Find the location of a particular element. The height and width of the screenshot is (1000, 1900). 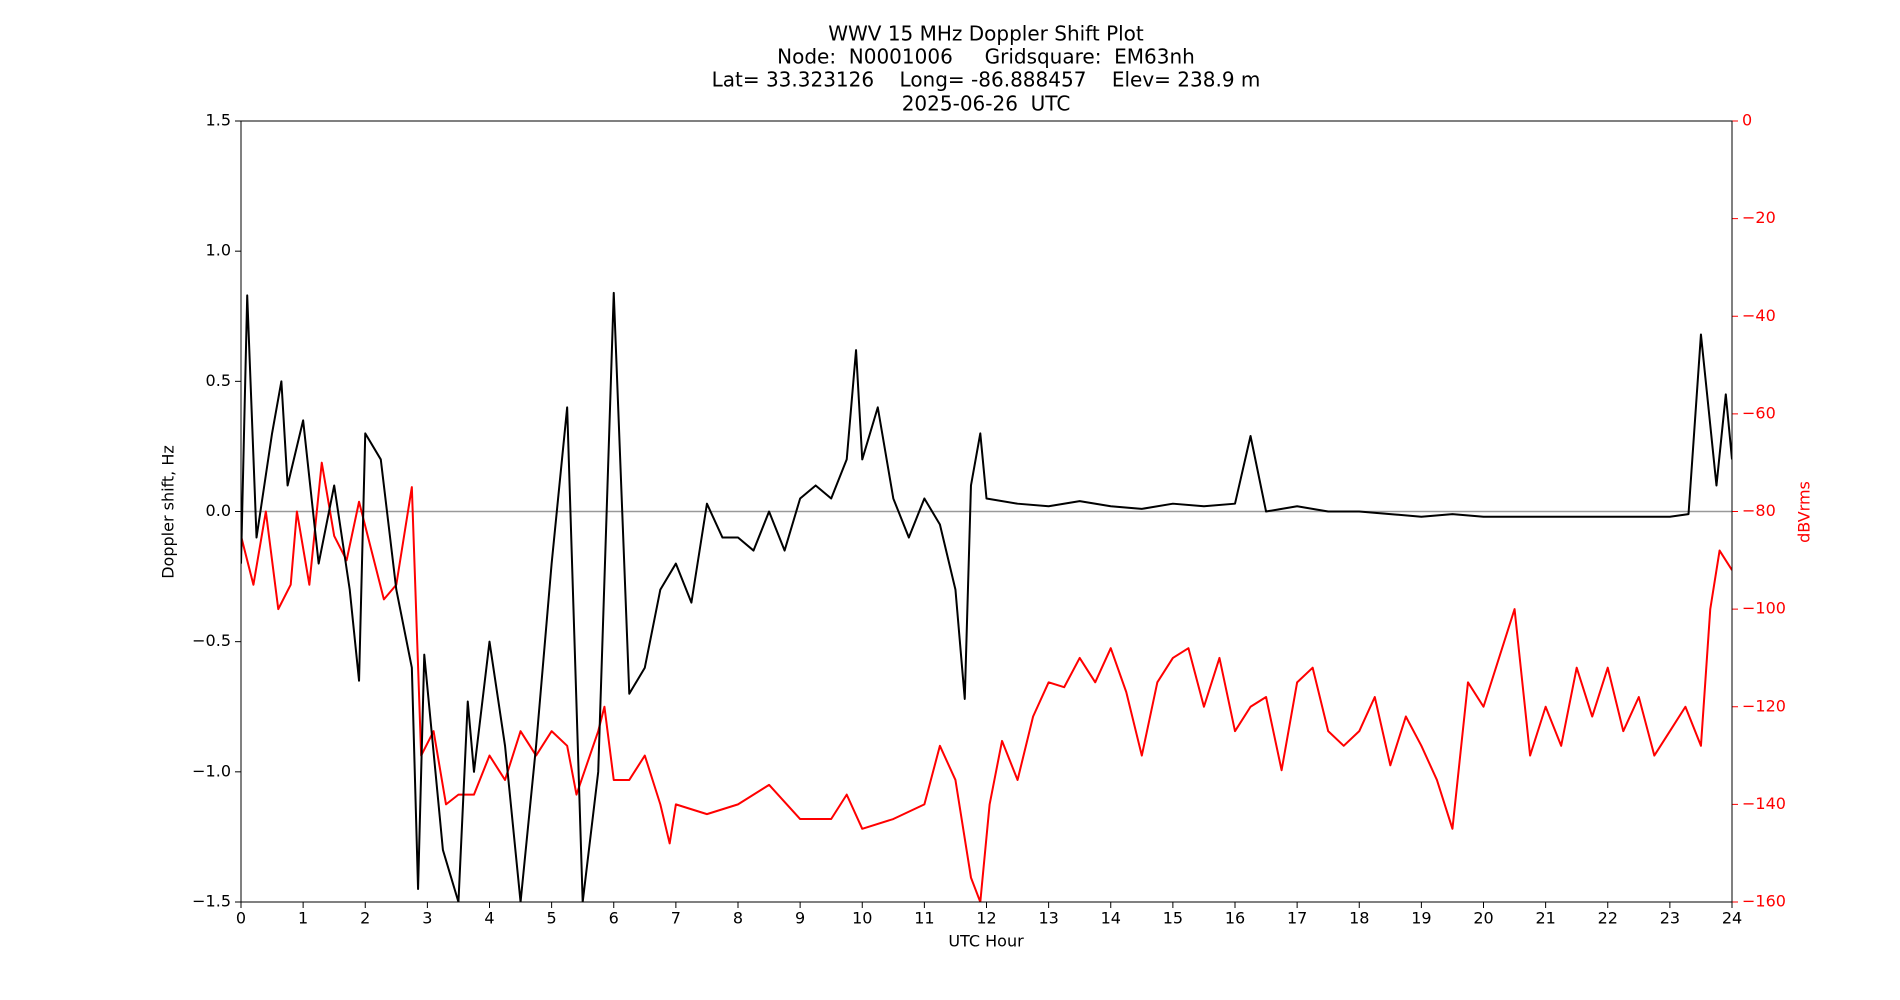

y2-tick-label: −60 is located at coordinates (1759, 412).